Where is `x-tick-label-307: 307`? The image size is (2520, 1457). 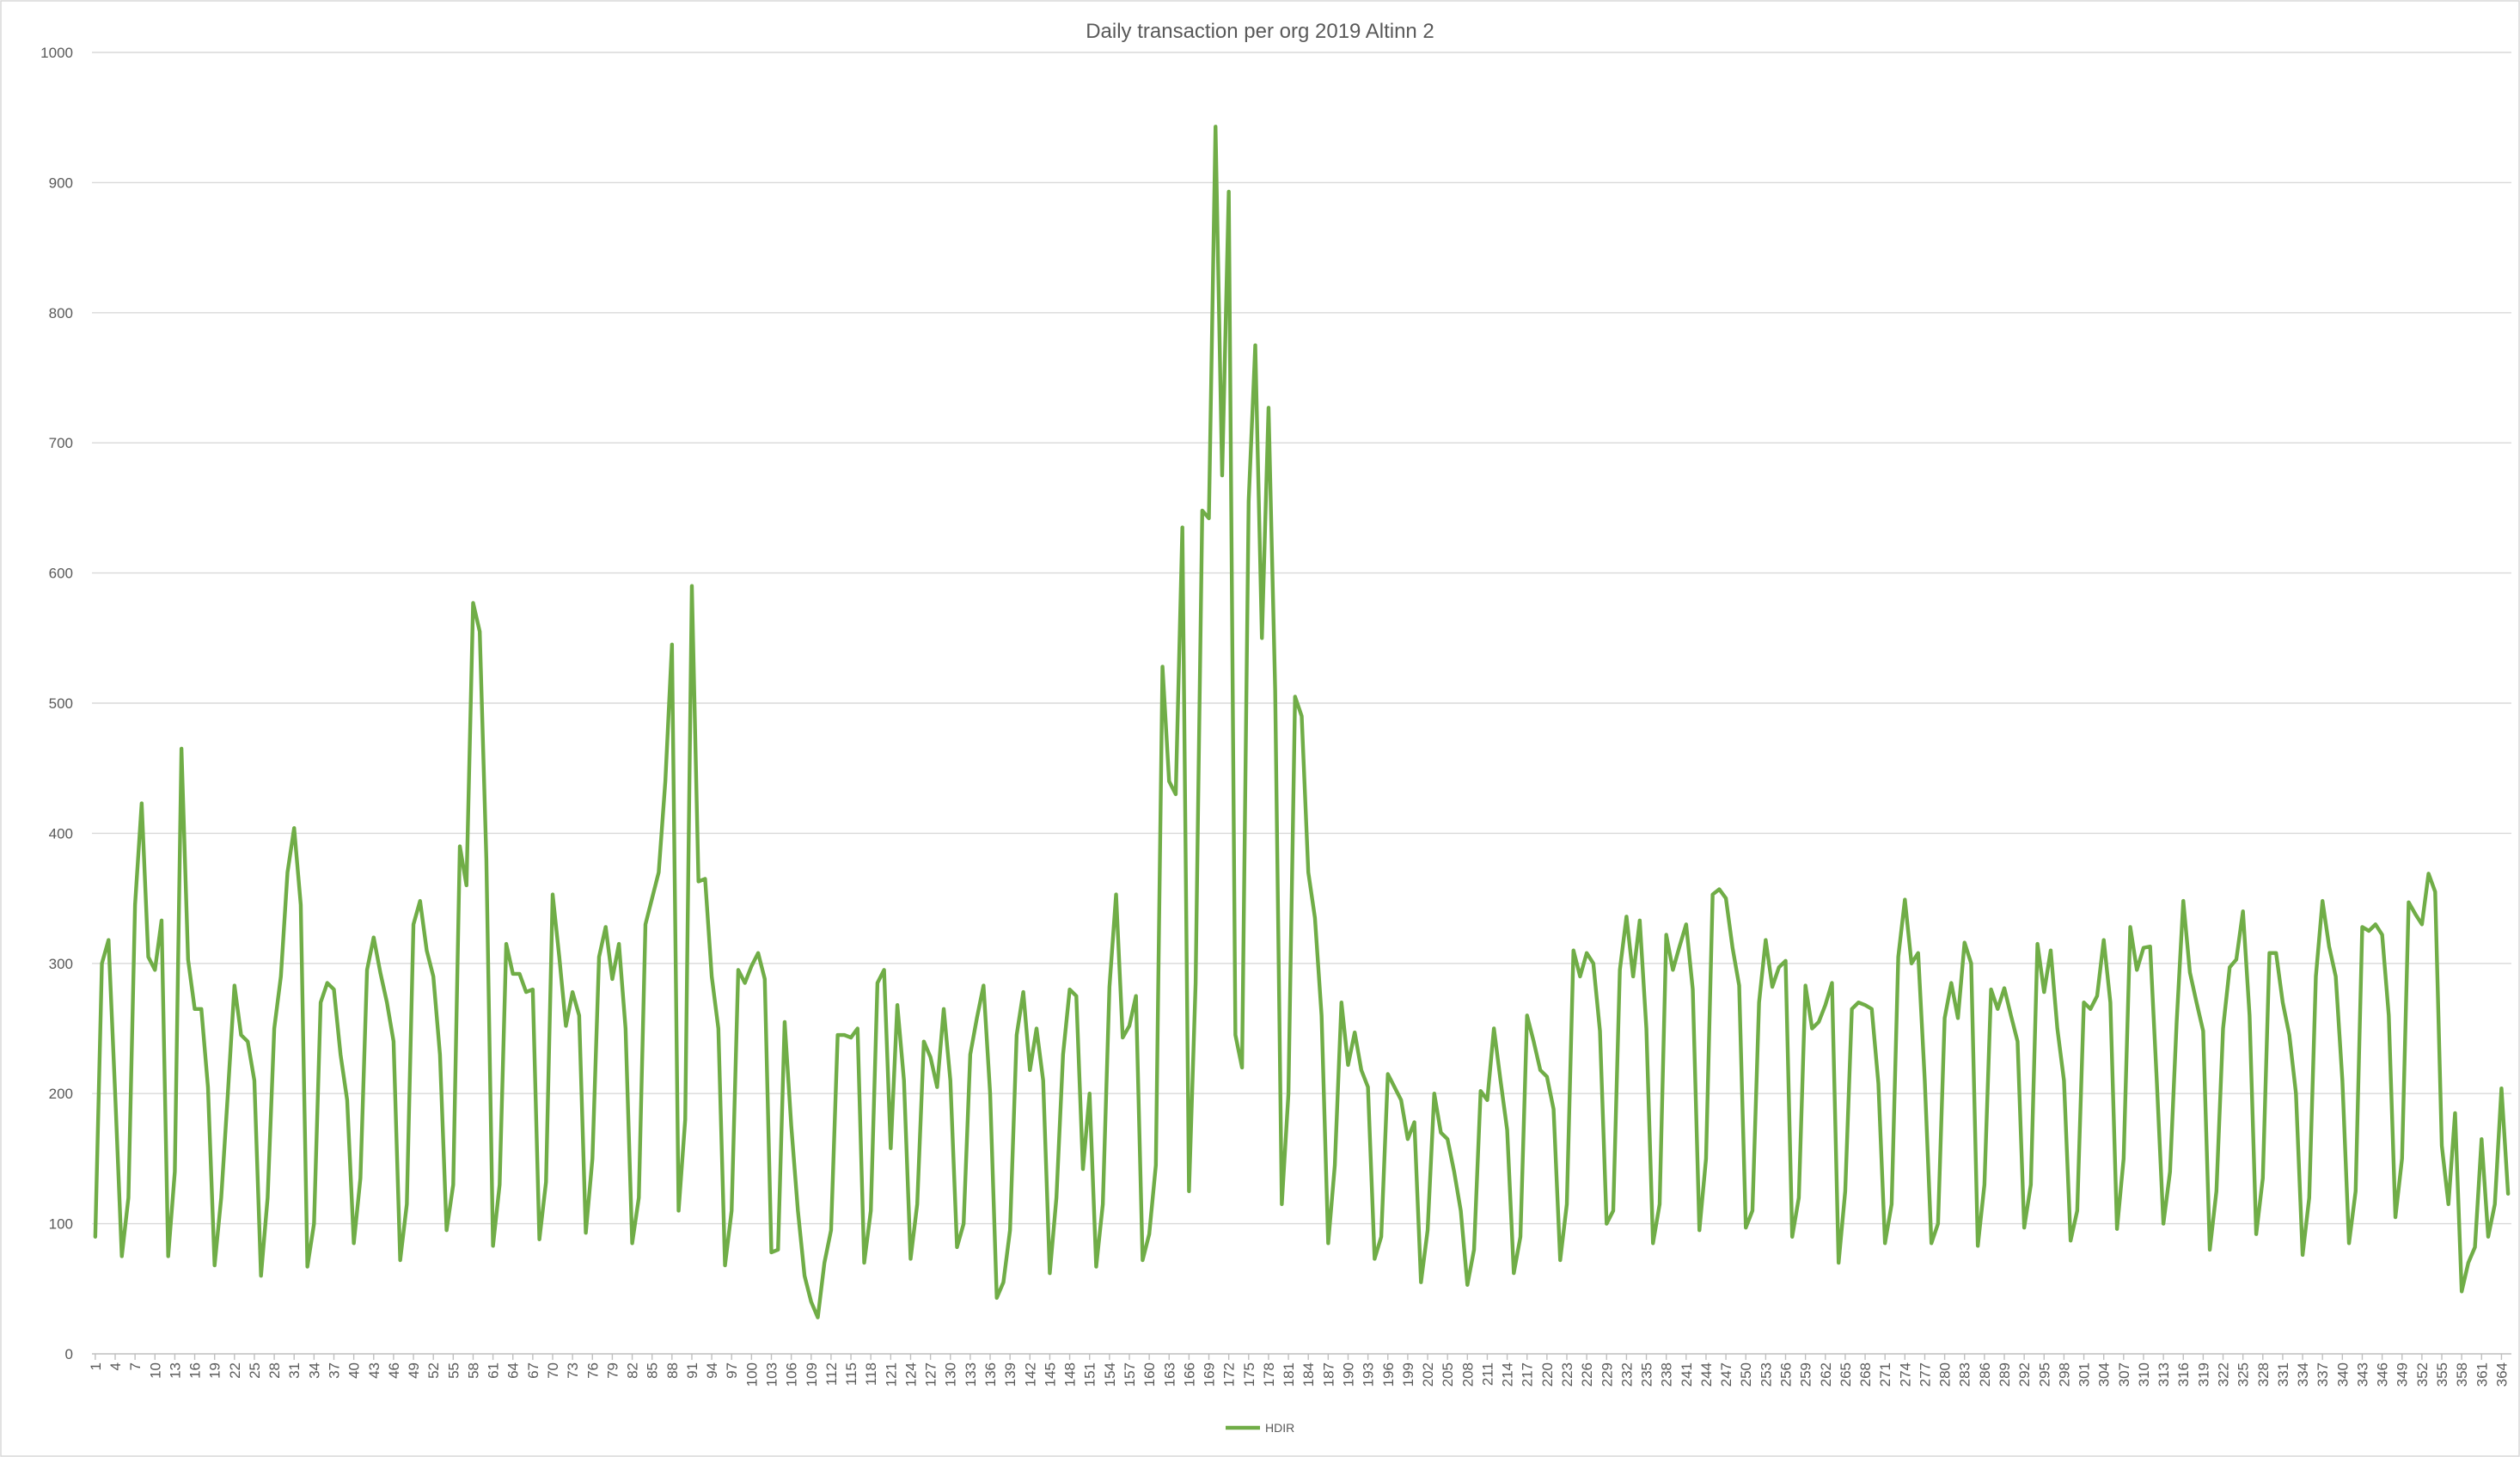
x-tick-label-307: 307 is located at coordinates (2124, 1374).